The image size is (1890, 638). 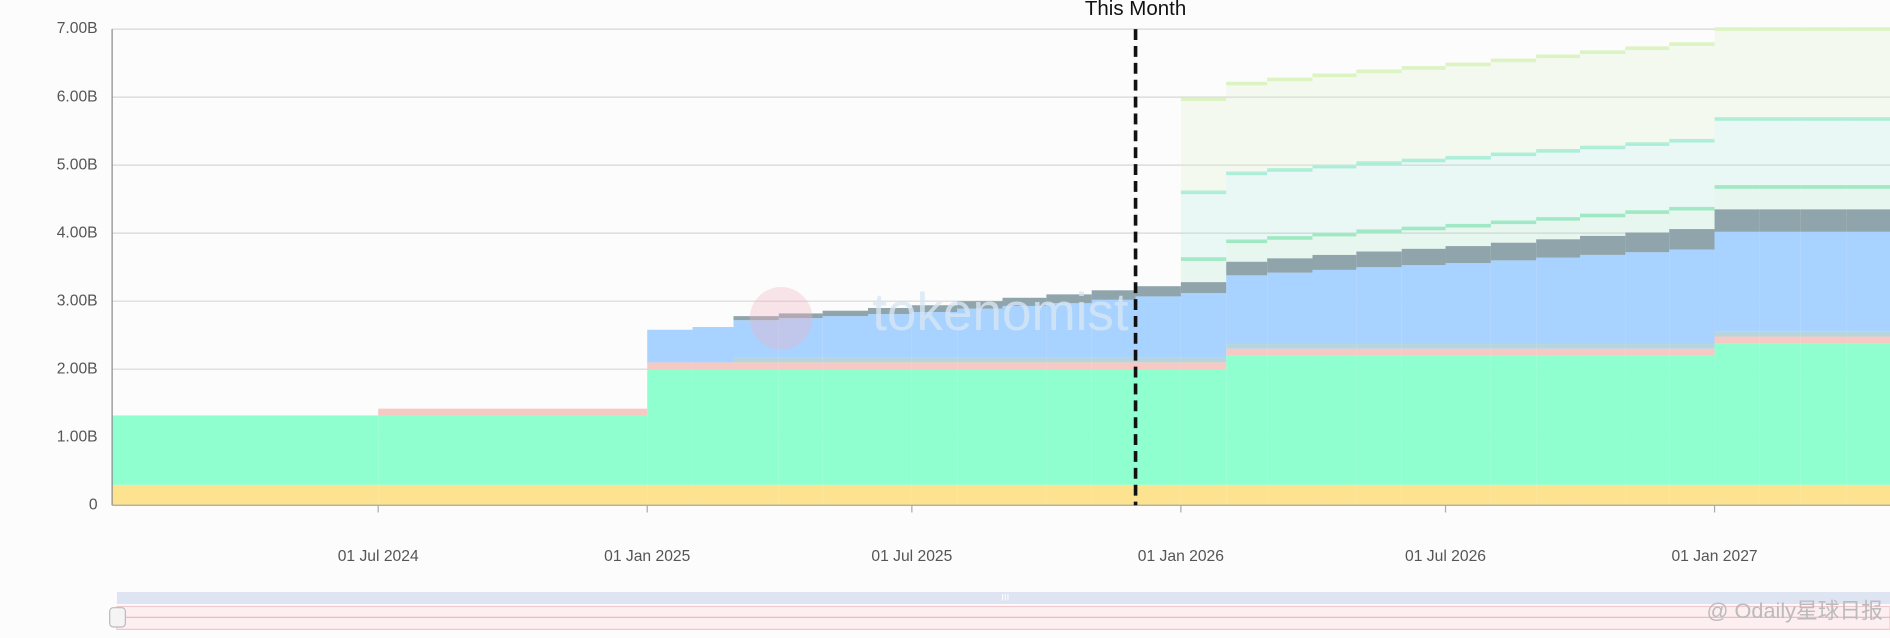 I want to click on x-tick-label: 01 Jul 2024, so click(x=378, y=556).